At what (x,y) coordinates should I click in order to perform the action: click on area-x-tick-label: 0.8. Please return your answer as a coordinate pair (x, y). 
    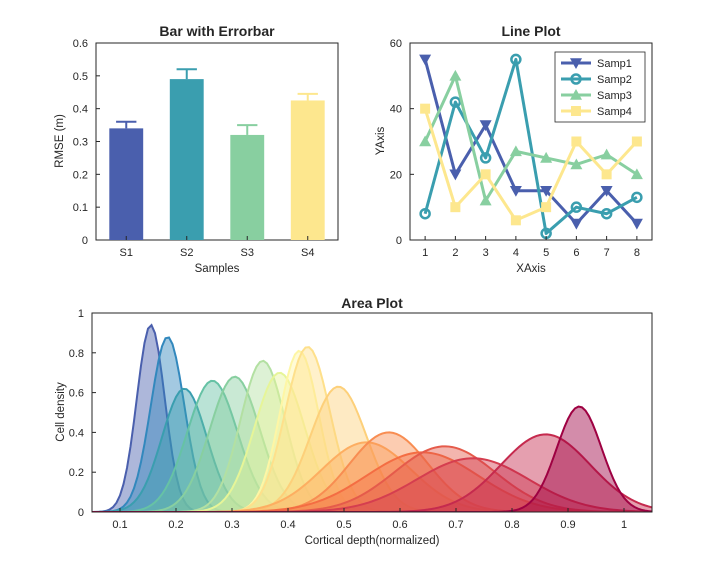
    Looking at the image, I should click on (511, 525).